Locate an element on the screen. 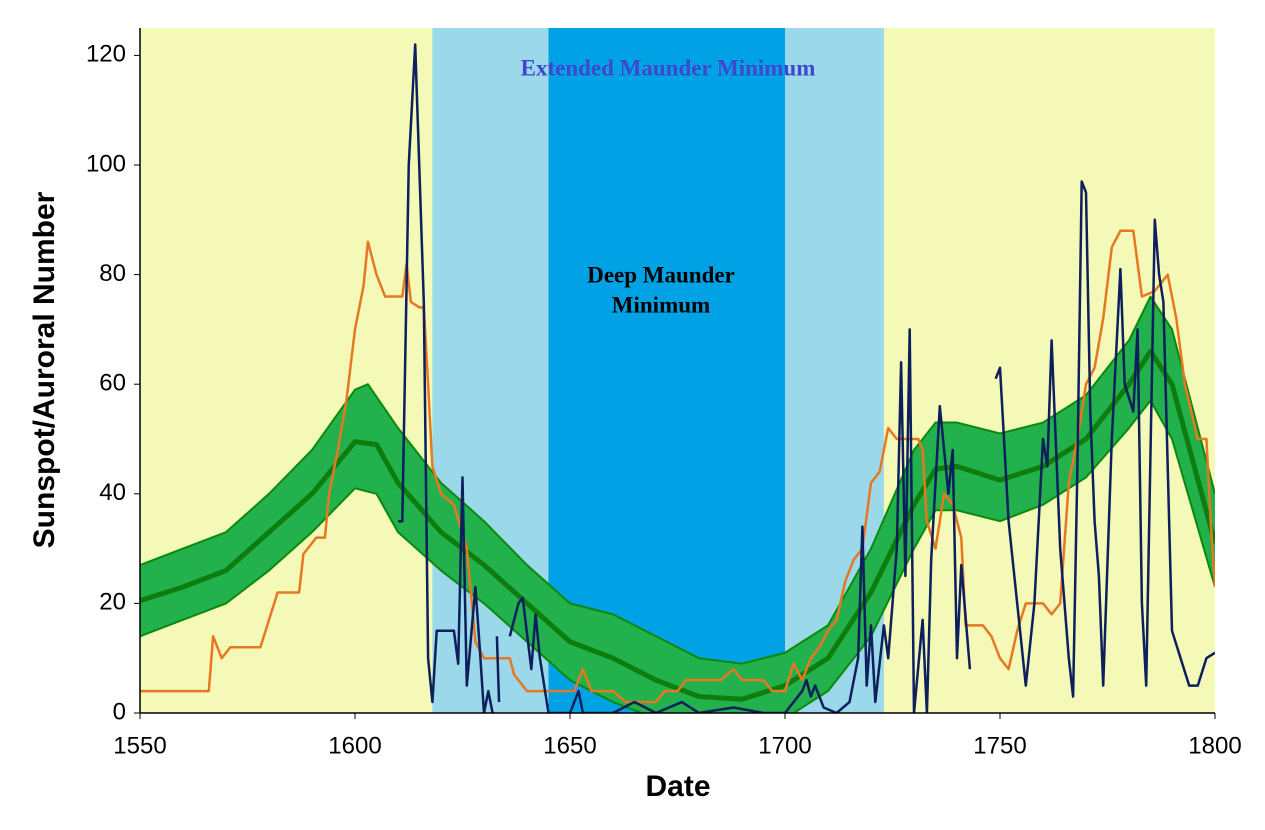 The width and height of the screenshot is (1265, 830). annotation: Deep Maunder is located at coordinates (661, 274).